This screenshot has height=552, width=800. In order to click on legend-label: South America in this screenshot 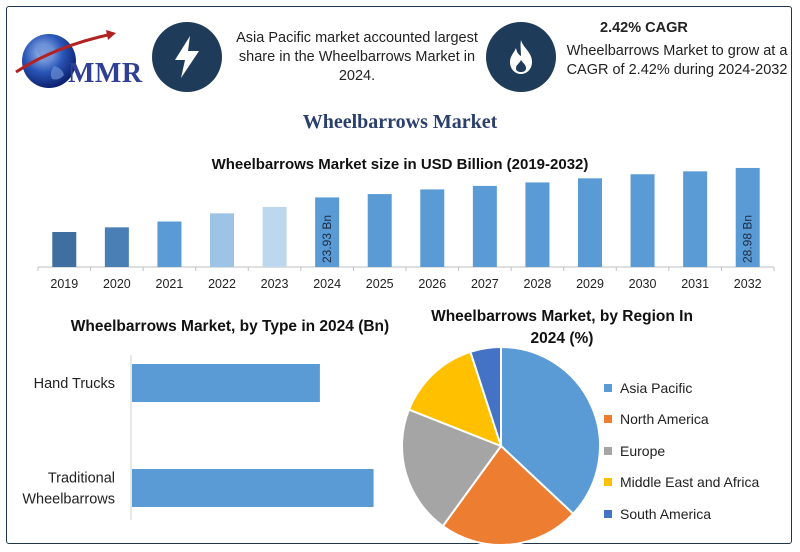, I will do `click(666, 513)`.